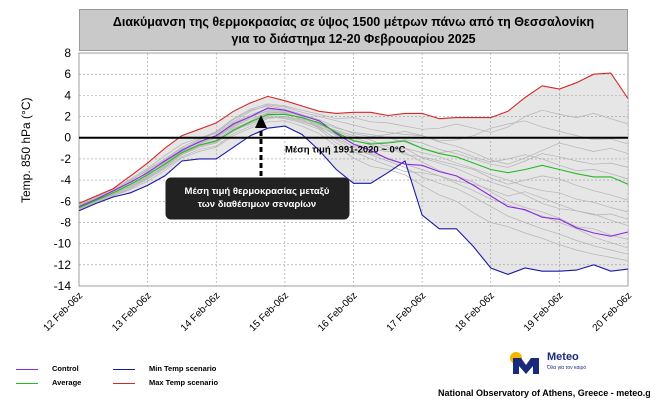 Image resolution: width=650 pixels, height=417 pixels. I want to click on y-tick-label: 6, so click(67, 74).